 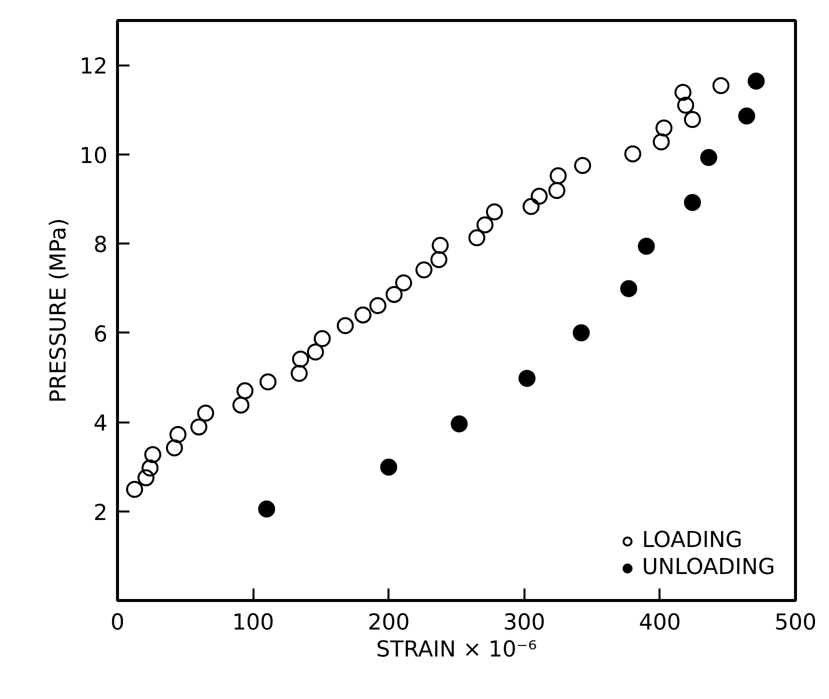 What do you see at coordinates (795, 623) in the screenshot?
I see `x-tick-label: 500` at bounding box center [795, 623].